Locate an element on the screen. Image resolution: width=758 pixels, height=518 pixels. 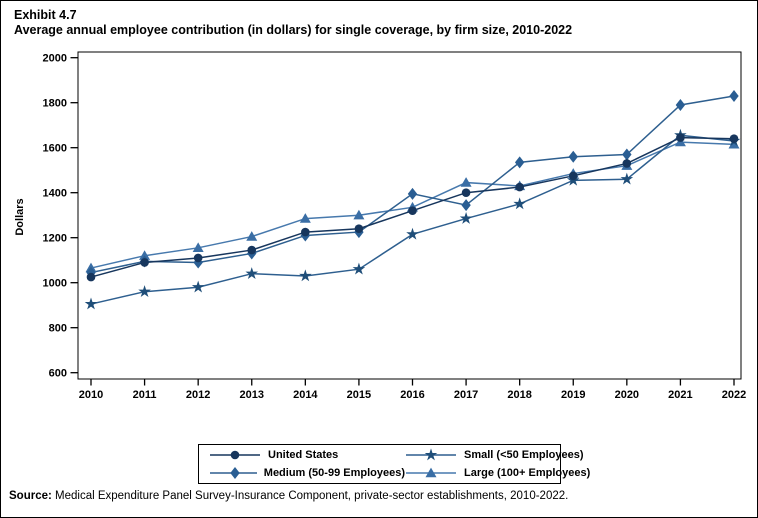
y-tick-label: 1400 is located at coordinates (55, 194).